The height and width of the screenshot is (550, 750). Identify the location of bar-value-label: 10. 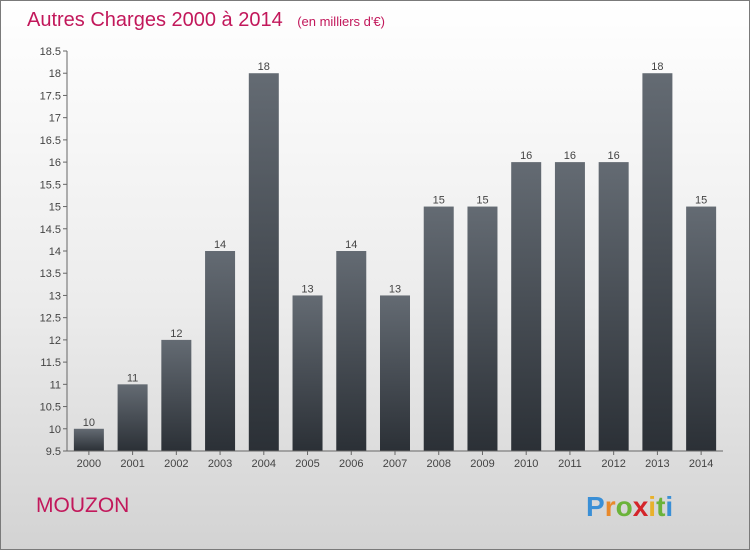
(89, 423).